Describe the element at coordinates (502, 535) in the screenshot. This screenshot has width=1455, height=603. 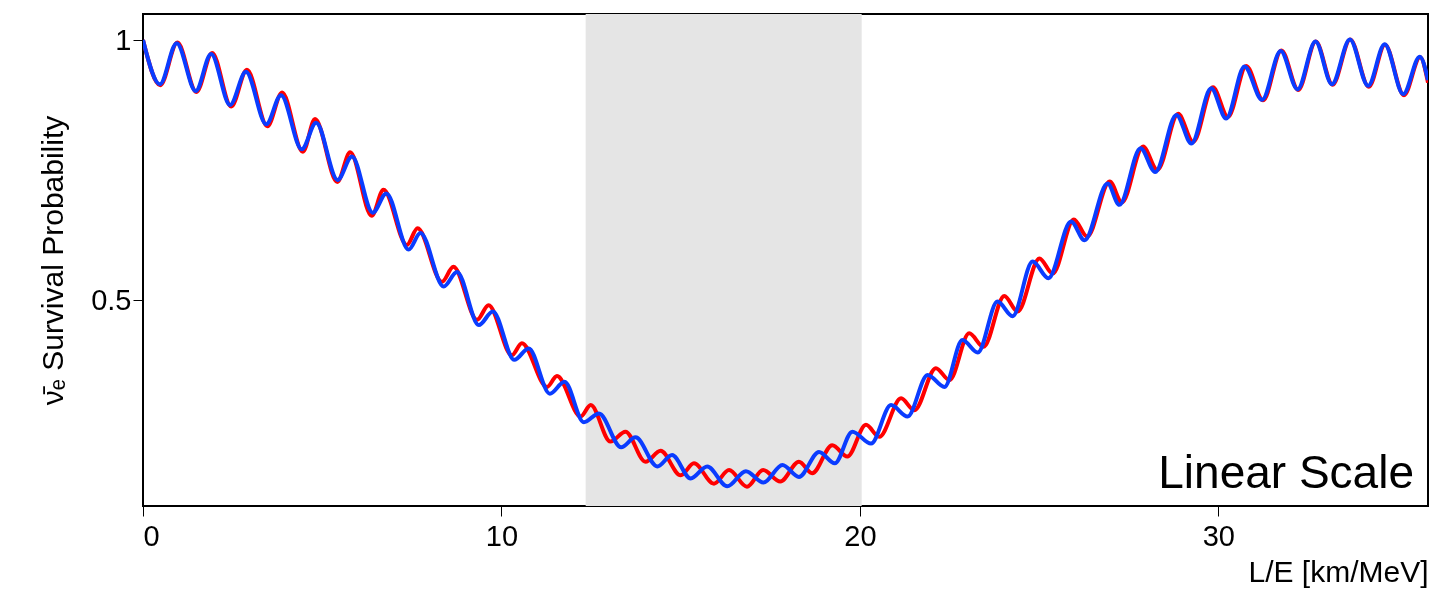
I see `x-tick-label: 10` at that location.